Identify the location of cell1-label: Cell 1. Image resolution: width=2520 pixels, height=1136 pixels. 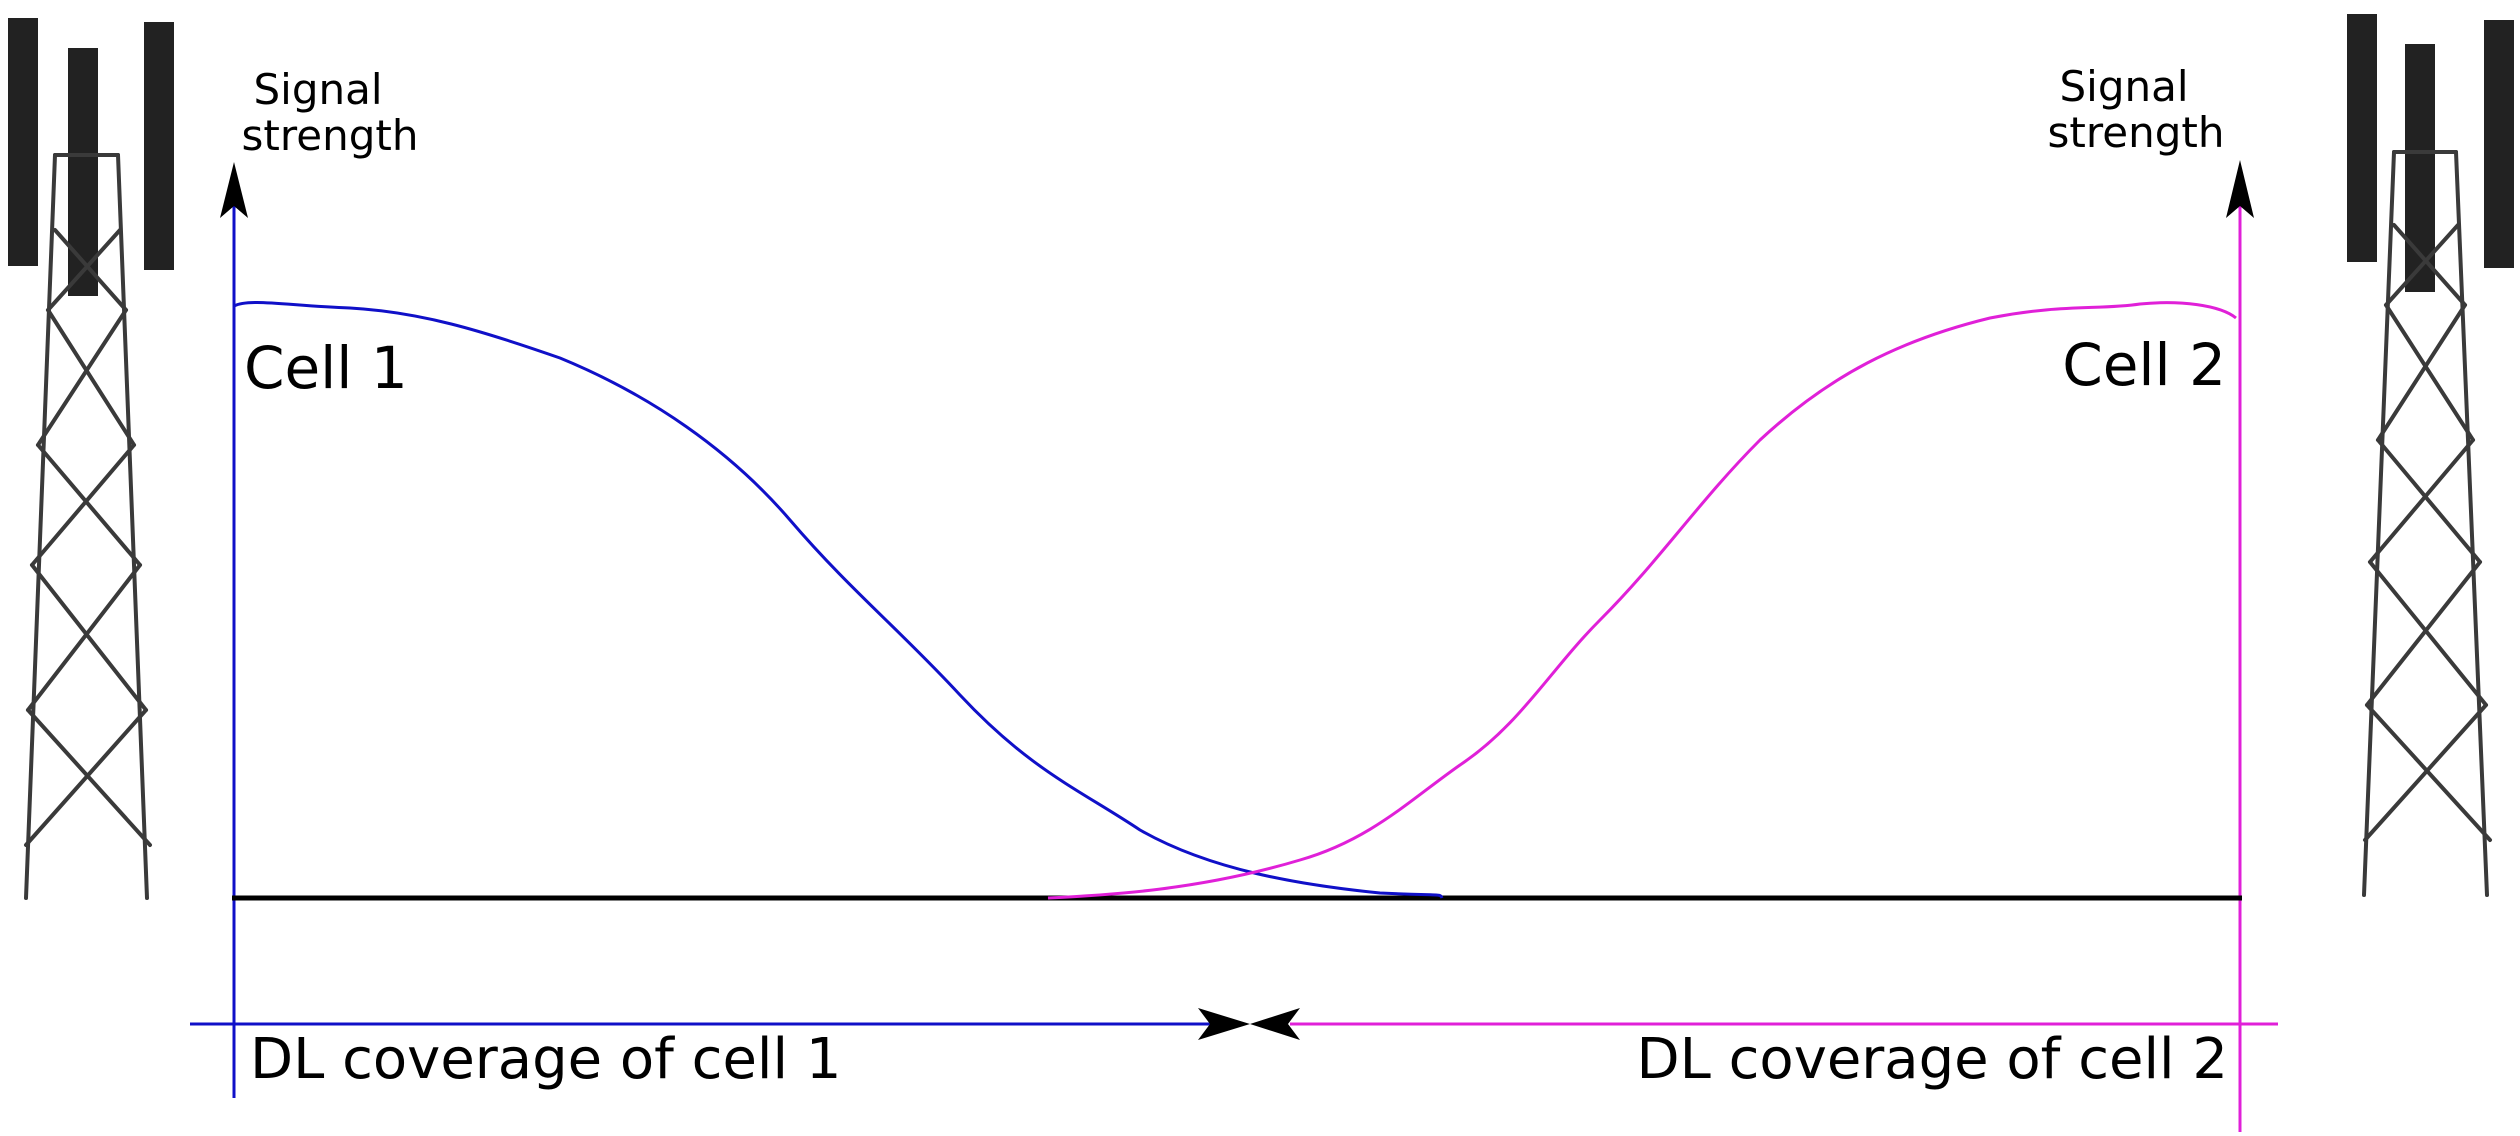
(326, 368).